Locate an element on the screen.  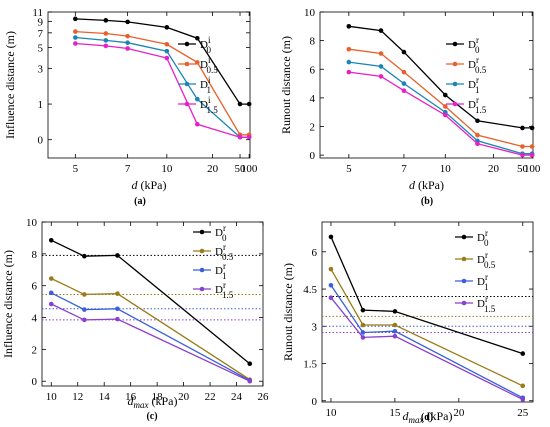
y-tick-label: 4 is located at coordinates (313, 99).